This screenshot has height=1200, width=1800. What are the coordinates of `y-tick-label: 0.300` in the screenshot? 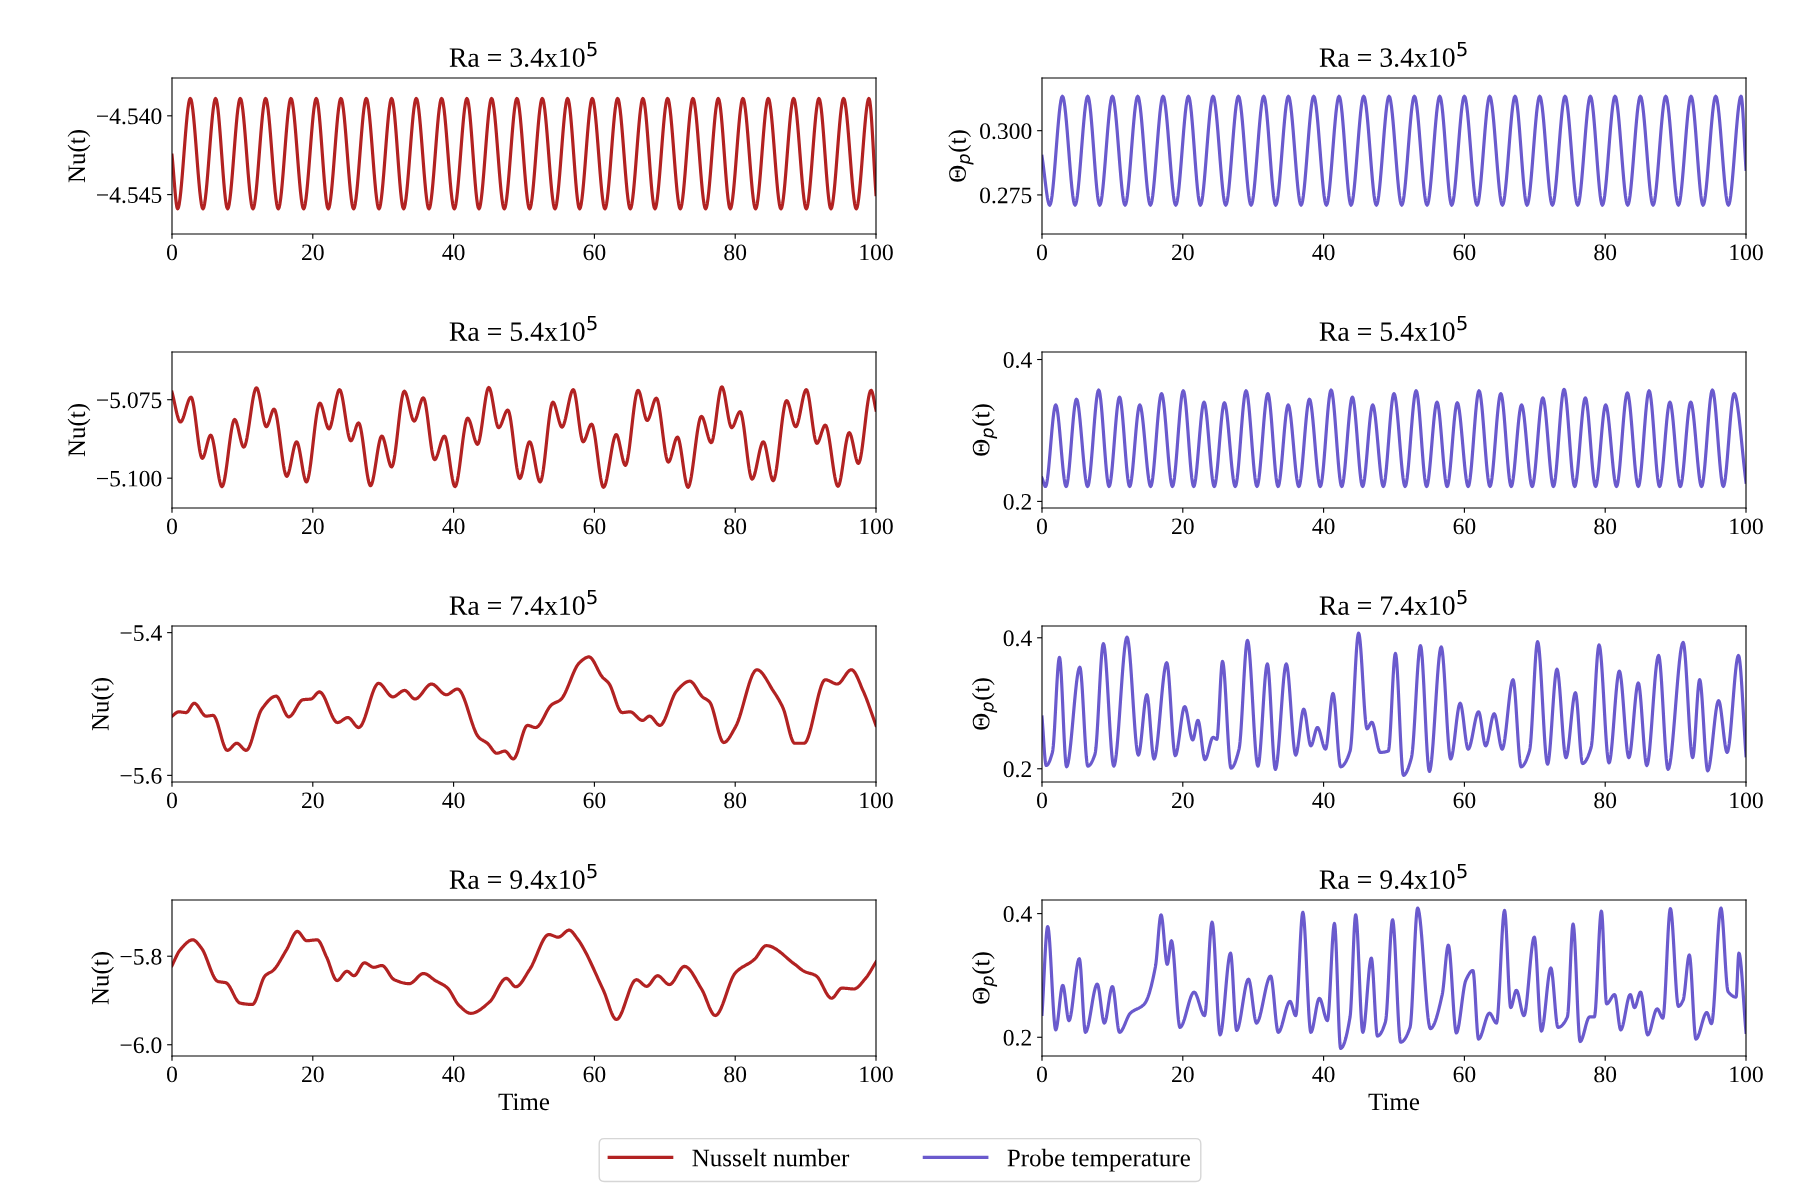 It's located at (1006, 131).